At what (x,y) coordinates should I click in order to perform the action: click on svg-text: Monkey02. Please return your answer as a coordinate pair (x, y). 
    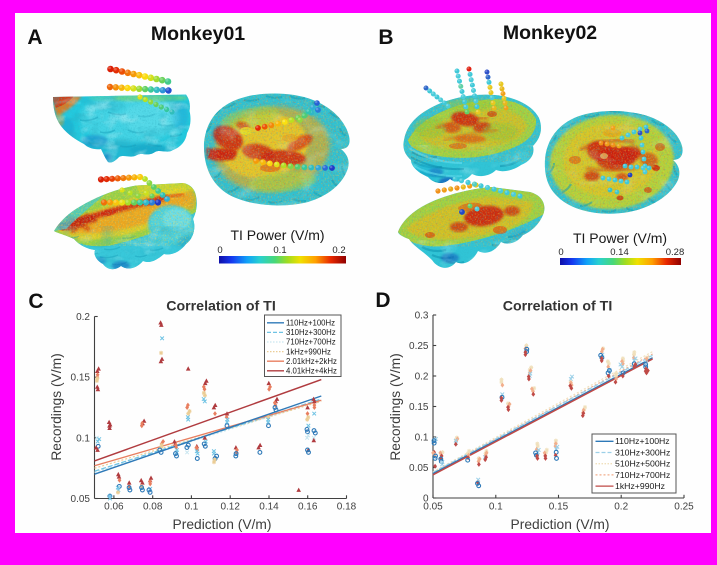
    Looking at the image, I should click on (550, 33).